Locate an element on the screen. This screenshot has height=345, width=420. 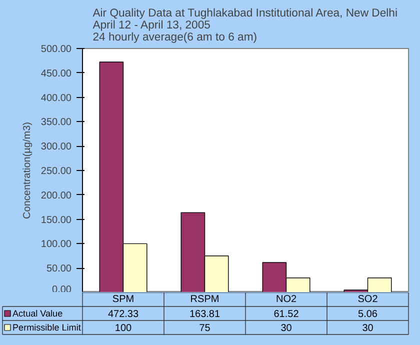
y-tick-label: 350.00 is located at coordinates (56, 122).